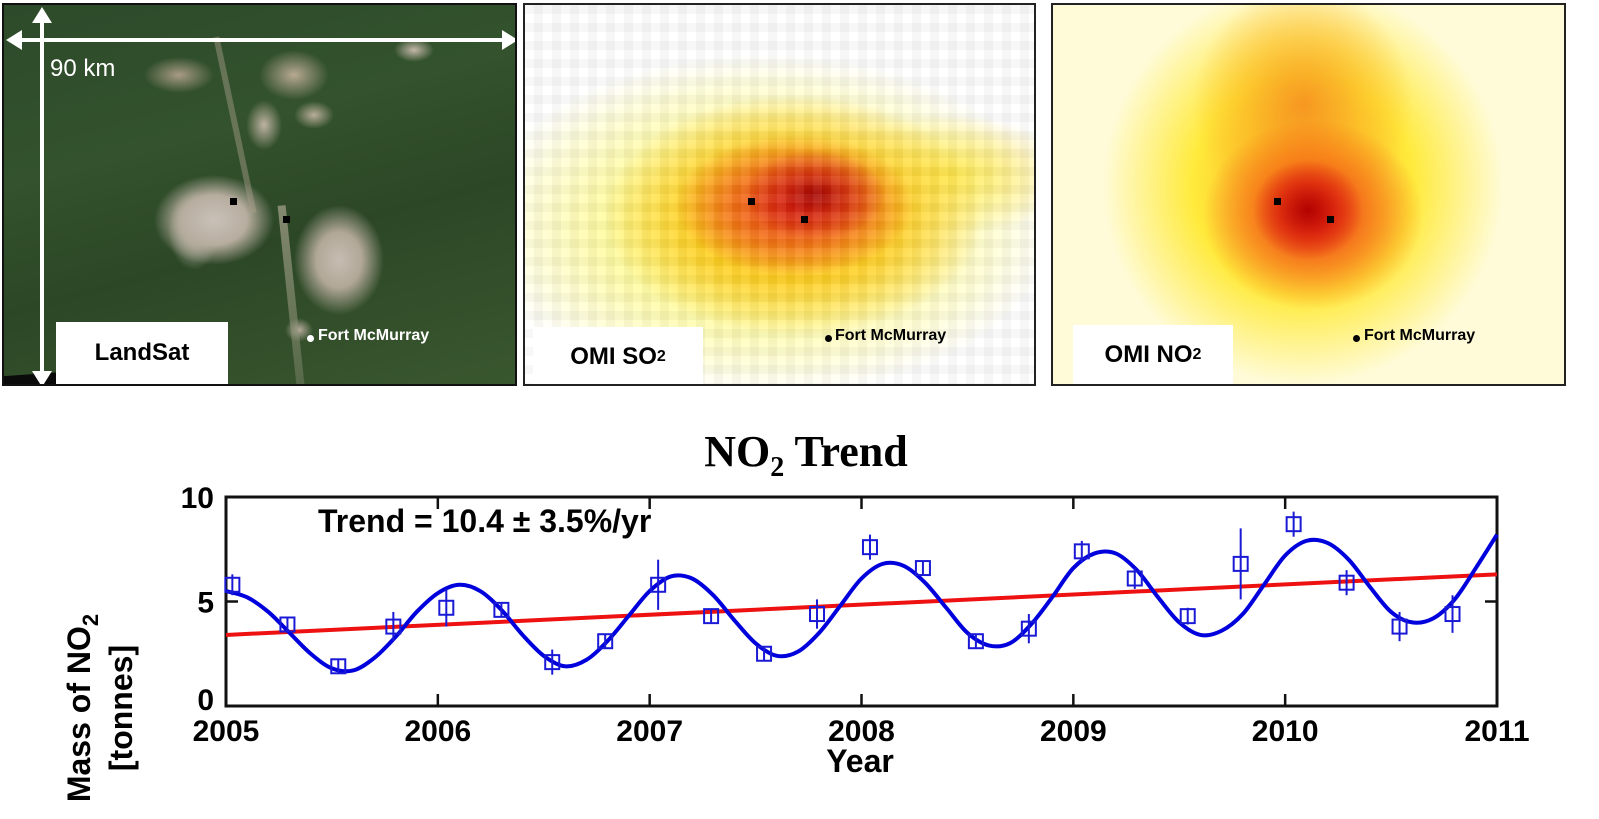  What do you see at coordinates (861, 731) in the screenshot?
I see `x-tick-label: 2008` at bounding box center [861, 731].